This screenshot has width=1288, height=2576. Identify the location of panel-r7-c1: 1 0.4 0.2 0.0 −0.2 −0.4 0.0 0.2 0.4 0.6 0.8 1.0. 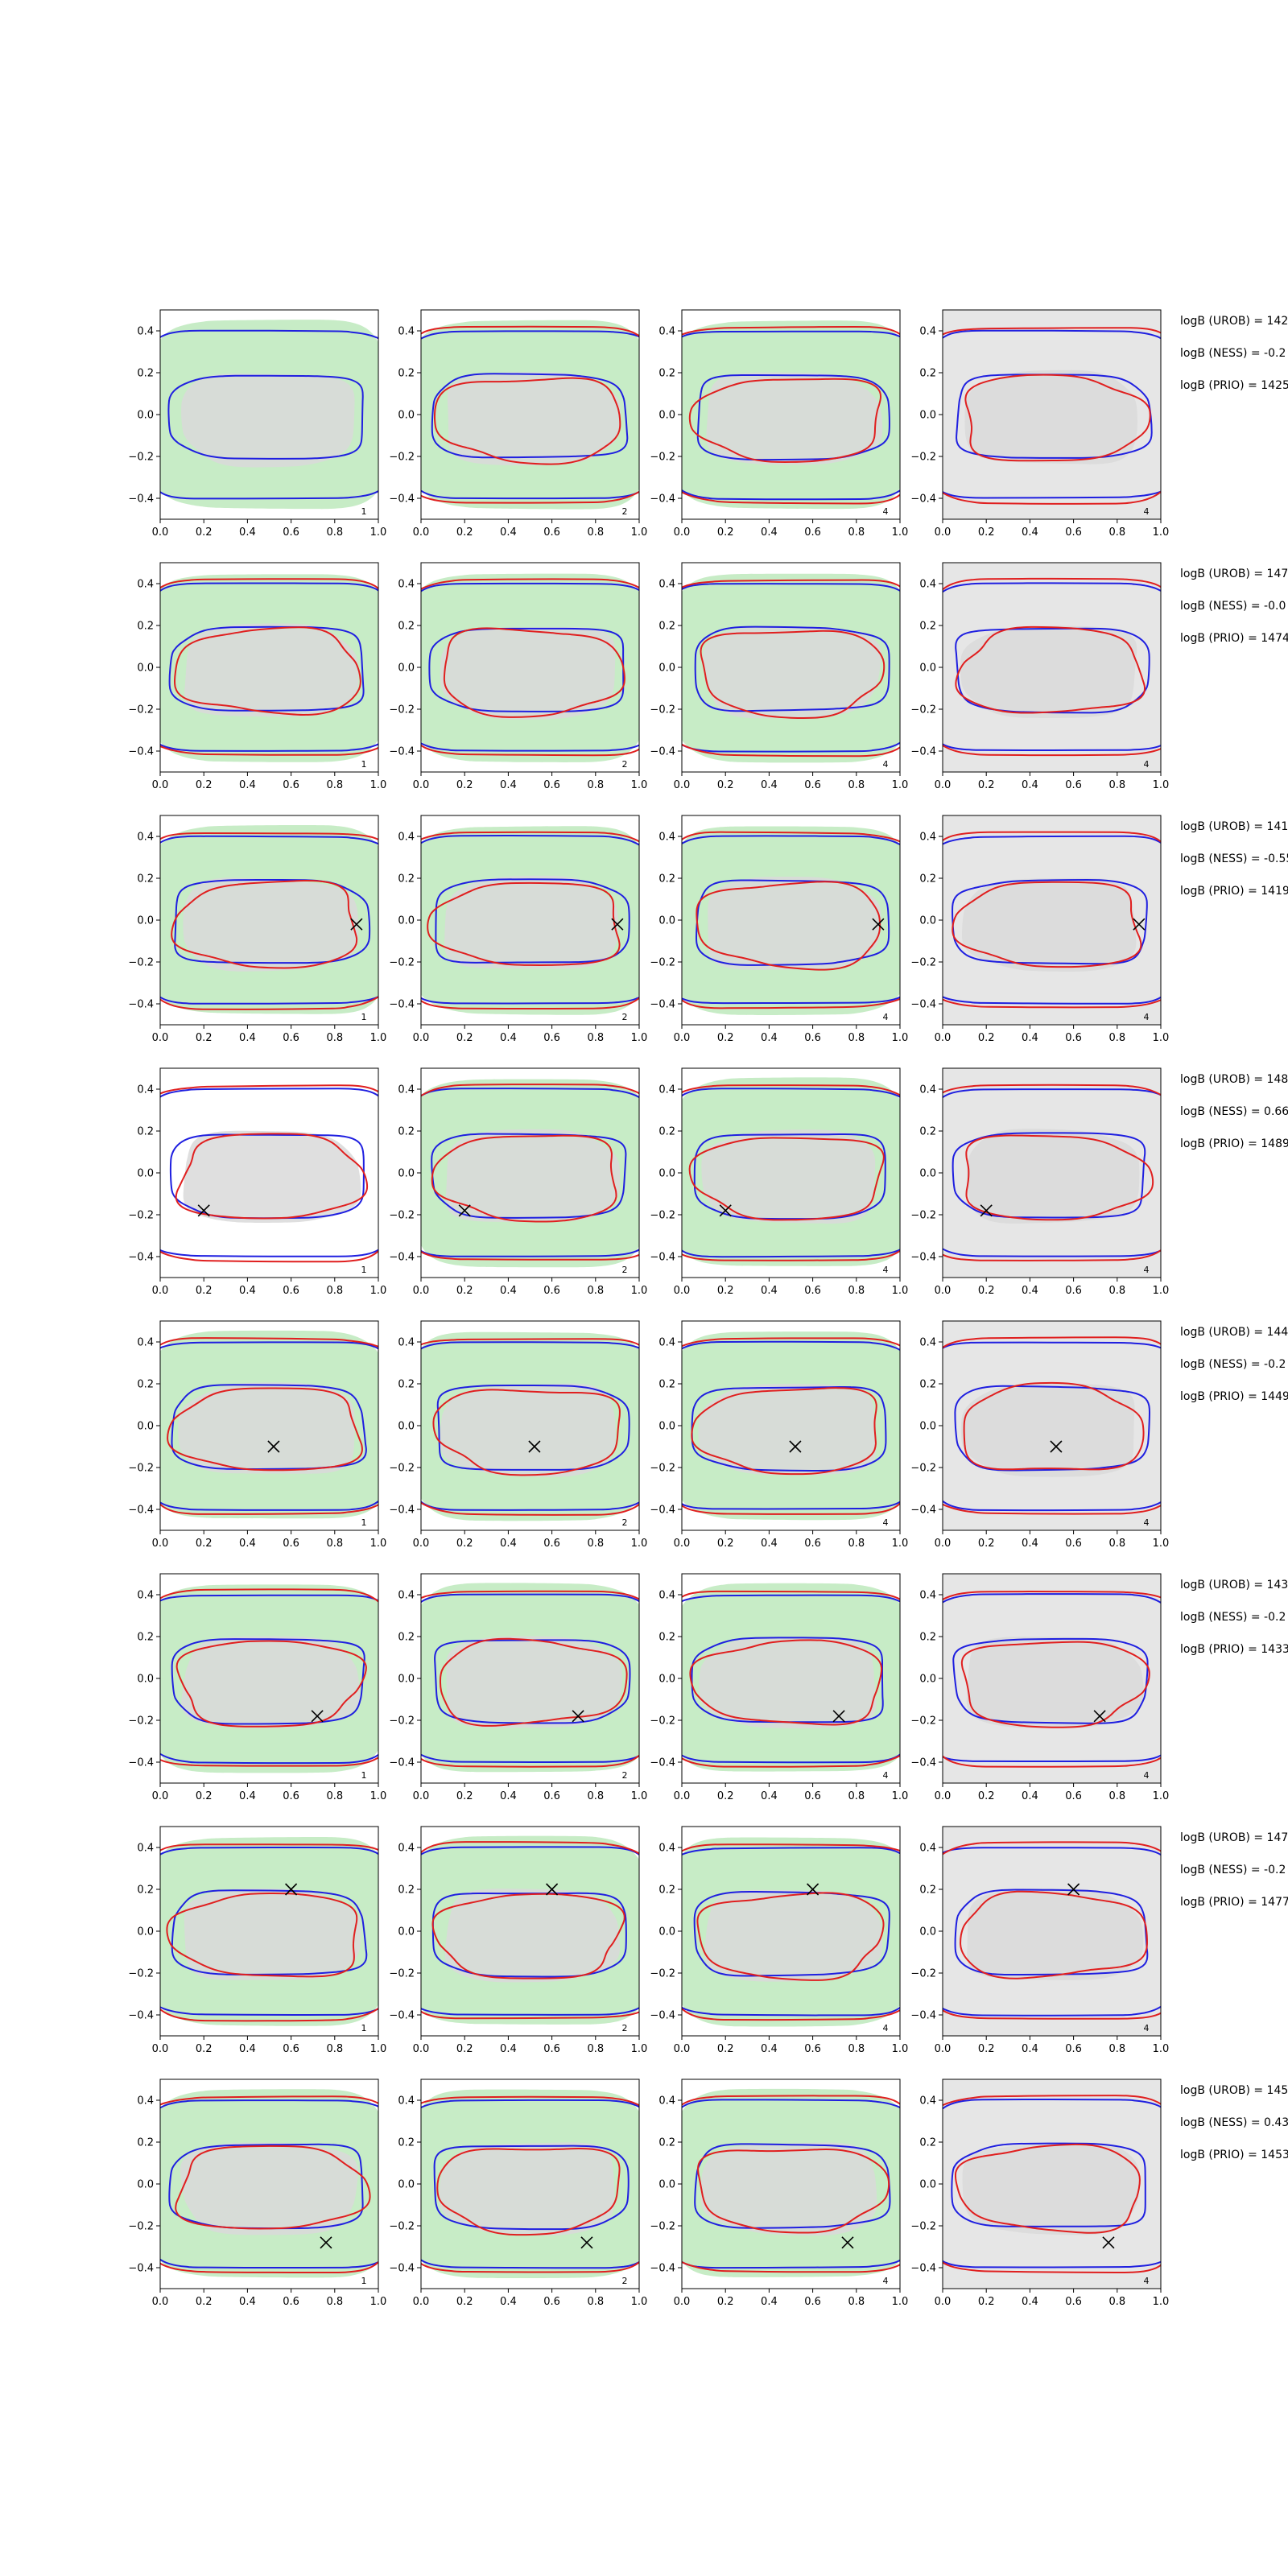
(257, 1940).